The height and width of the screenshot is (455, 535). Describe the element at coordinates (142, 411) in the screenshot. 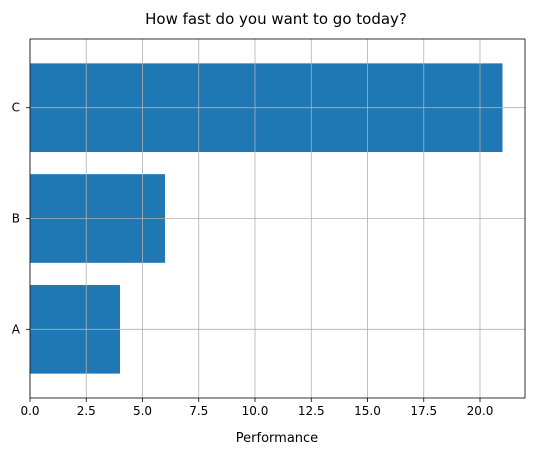

I see `x-tick-label: 5.0` at that location.